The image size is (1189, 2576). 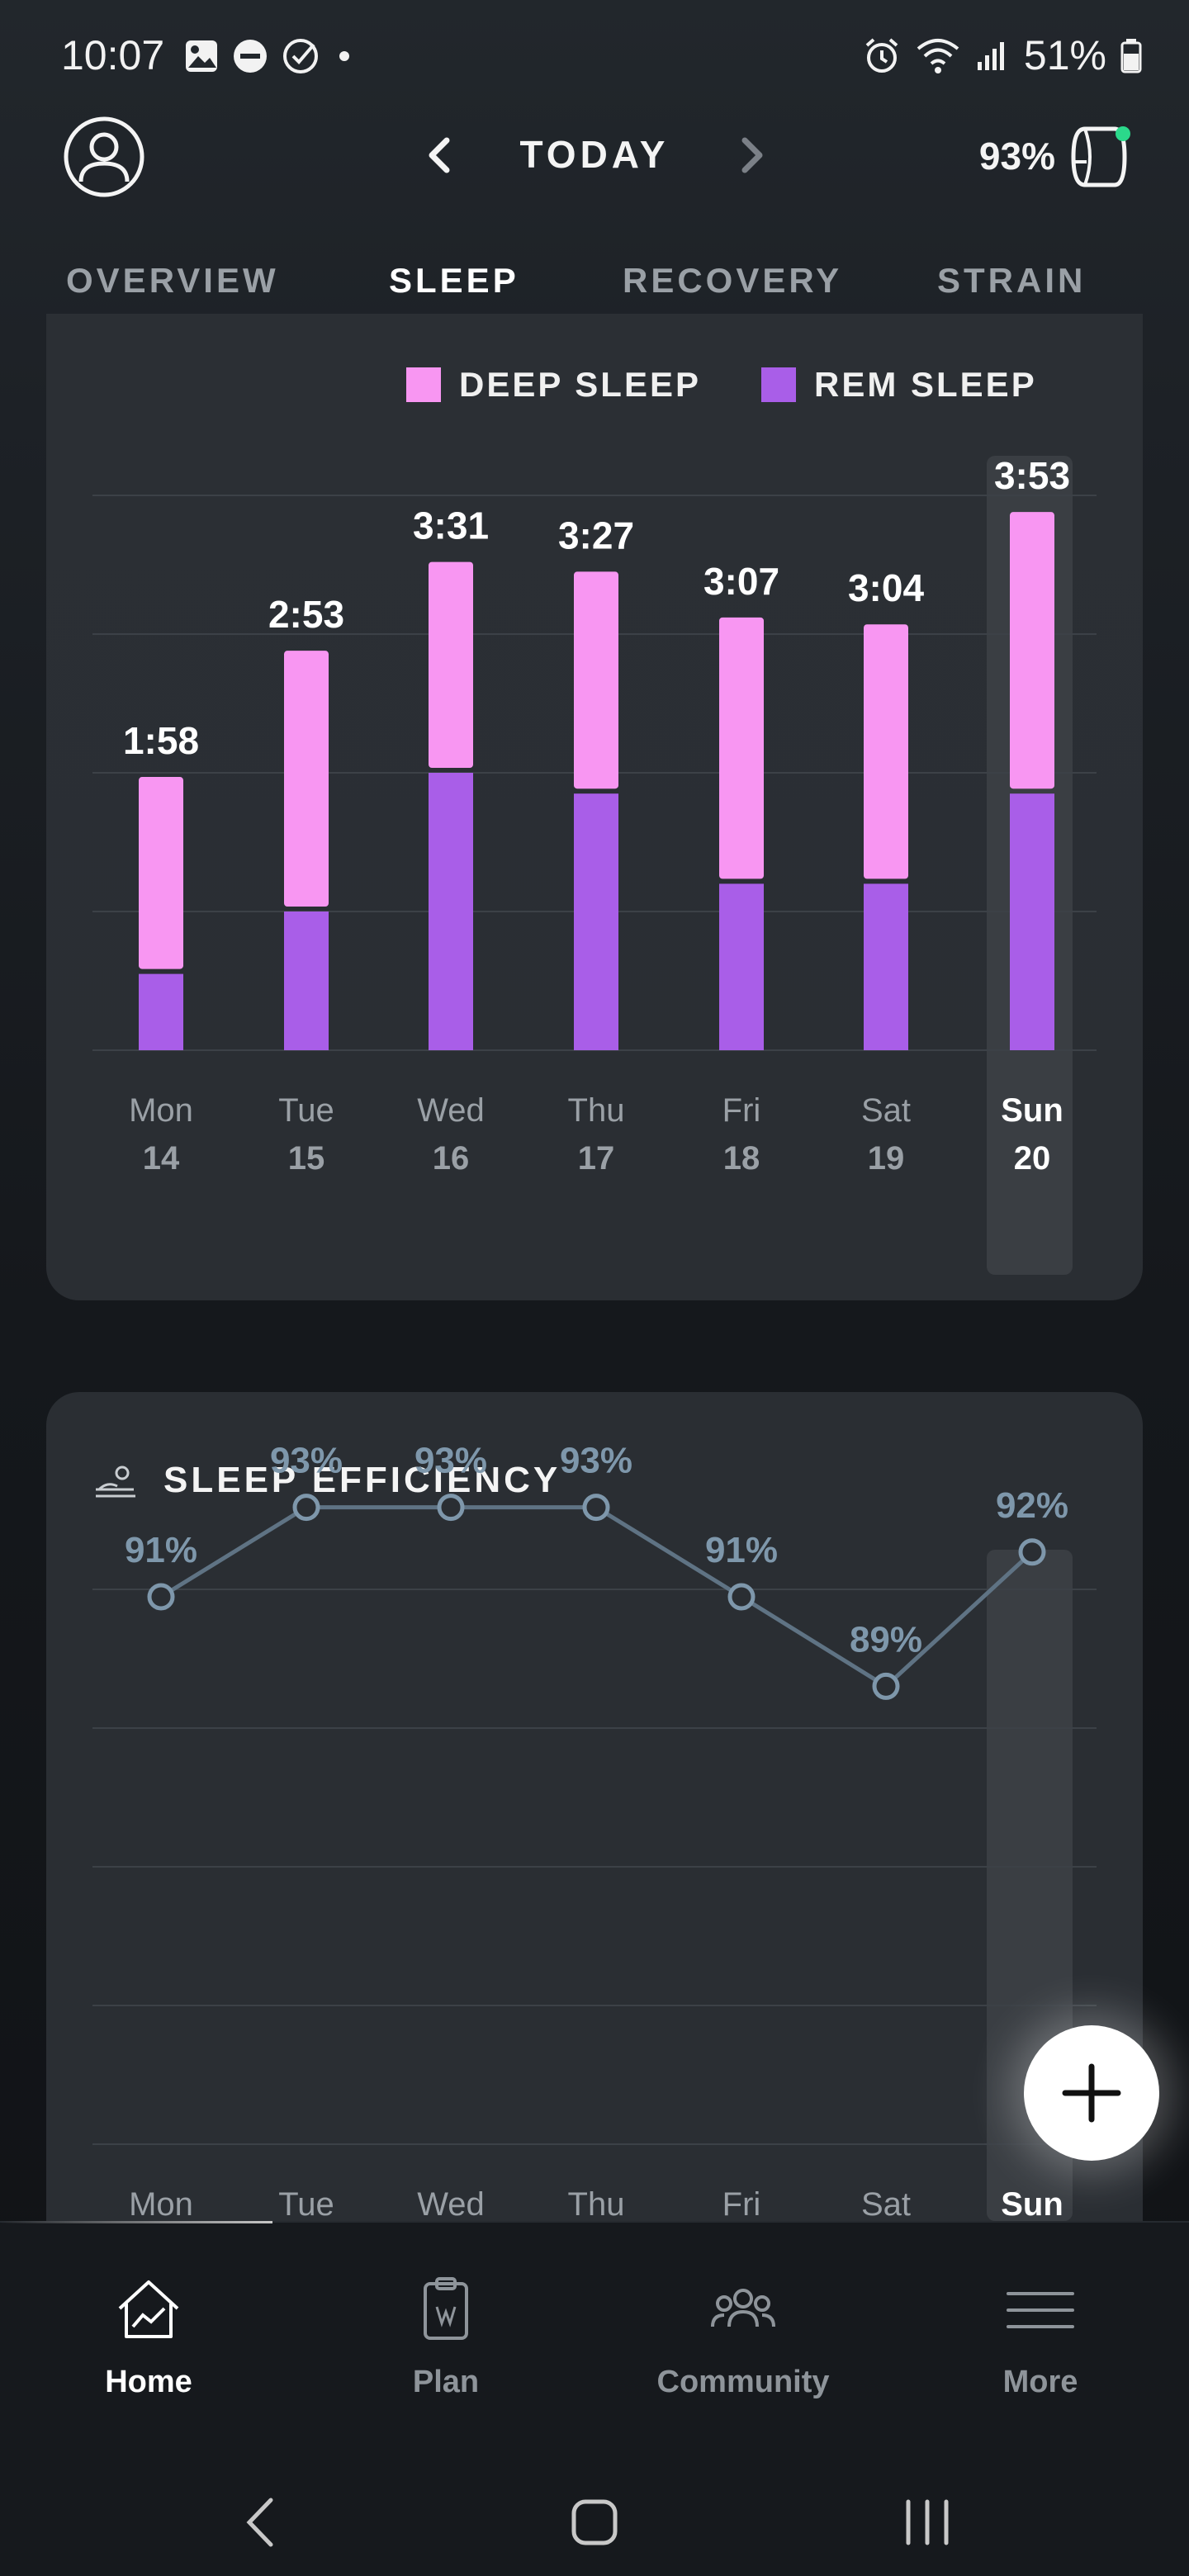 I want to click on add-activity-button, so click(x=1091, y=2093).